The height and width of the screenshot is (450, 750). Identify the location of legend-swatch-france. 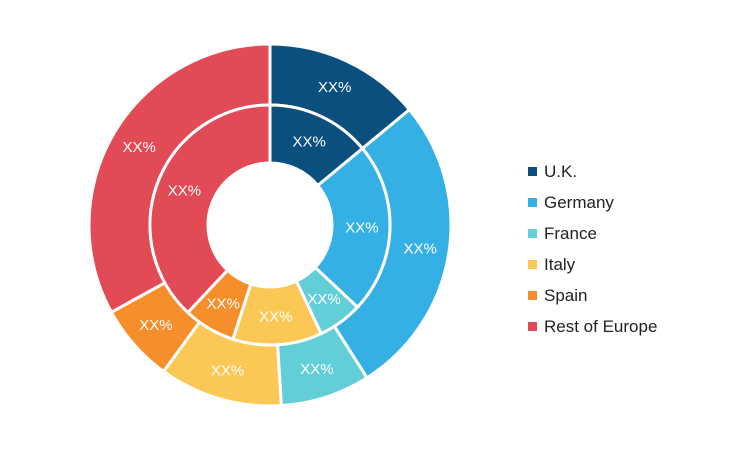
(532, 233).